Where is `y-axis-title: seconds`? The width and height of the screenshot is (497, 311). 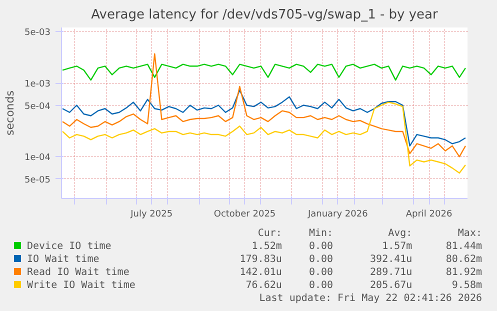
y-axis-title: seconds is located at coordinates (10, 113).